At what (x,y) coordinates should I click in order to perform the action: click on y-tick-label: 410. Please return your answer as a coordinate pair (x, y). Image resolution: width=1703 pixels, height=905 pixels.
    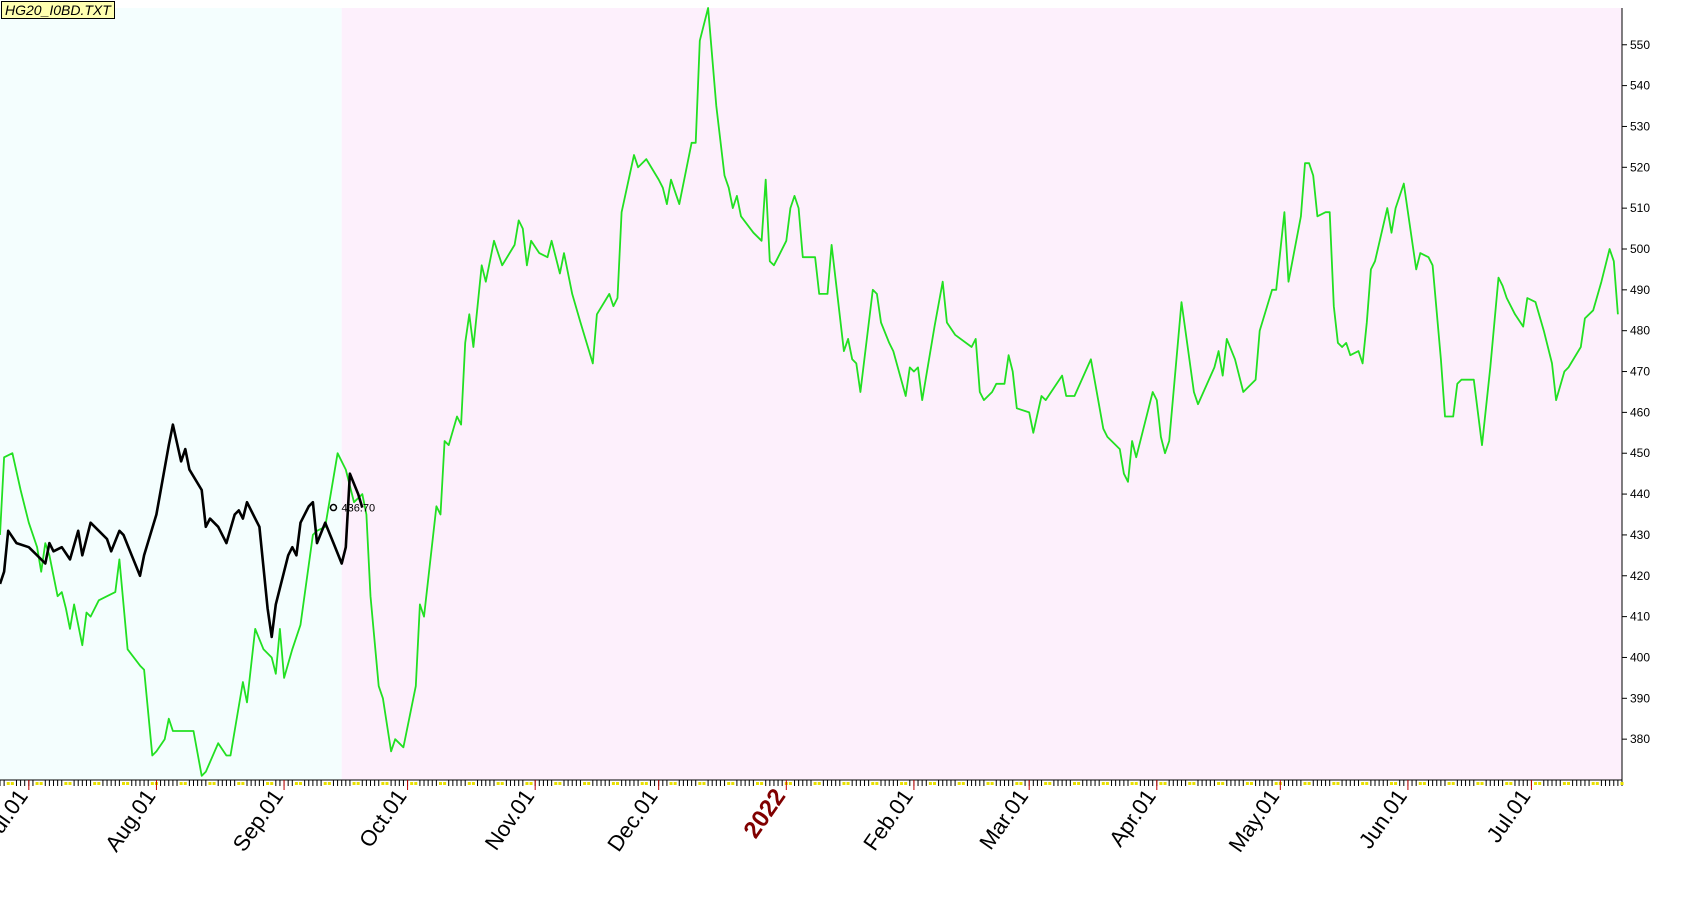
    Looking at the image, I should click on (1640, 617).